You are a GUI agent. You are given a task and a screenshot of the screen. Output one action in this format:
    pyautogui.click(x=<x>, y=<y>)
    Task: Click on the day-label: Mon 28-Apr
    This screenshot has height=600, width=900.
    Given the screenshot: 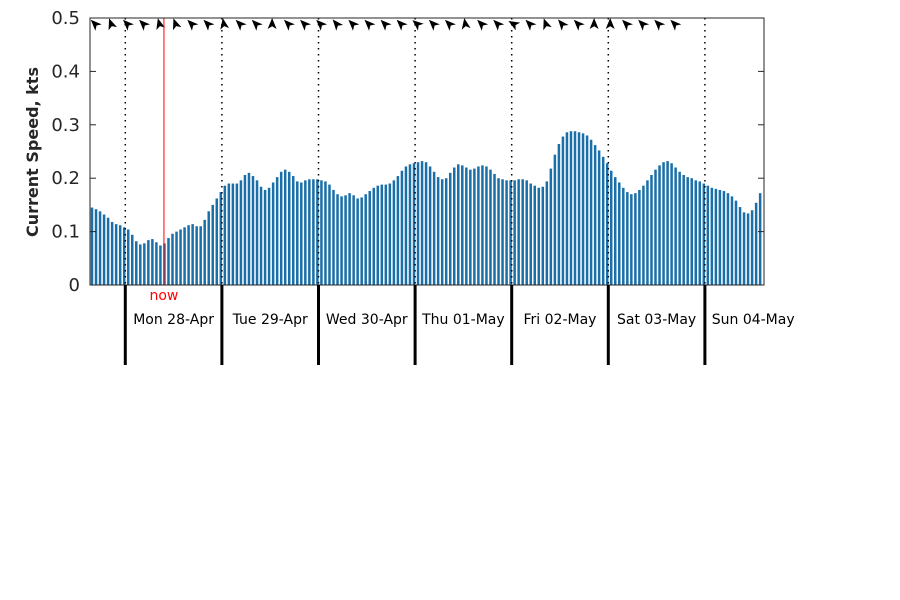 What is the action you would take?
    pyautogui.click(x=173, y=320)
    